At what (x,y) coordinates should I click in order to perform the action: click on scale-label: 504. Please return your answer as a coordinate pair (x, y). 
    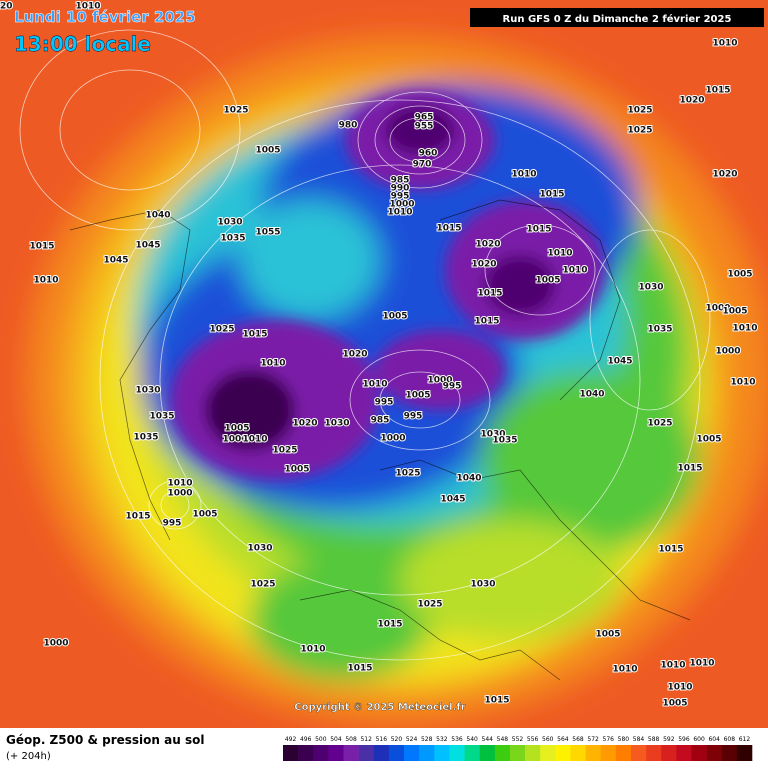
    Looking at the image, I should click on (336, 739).